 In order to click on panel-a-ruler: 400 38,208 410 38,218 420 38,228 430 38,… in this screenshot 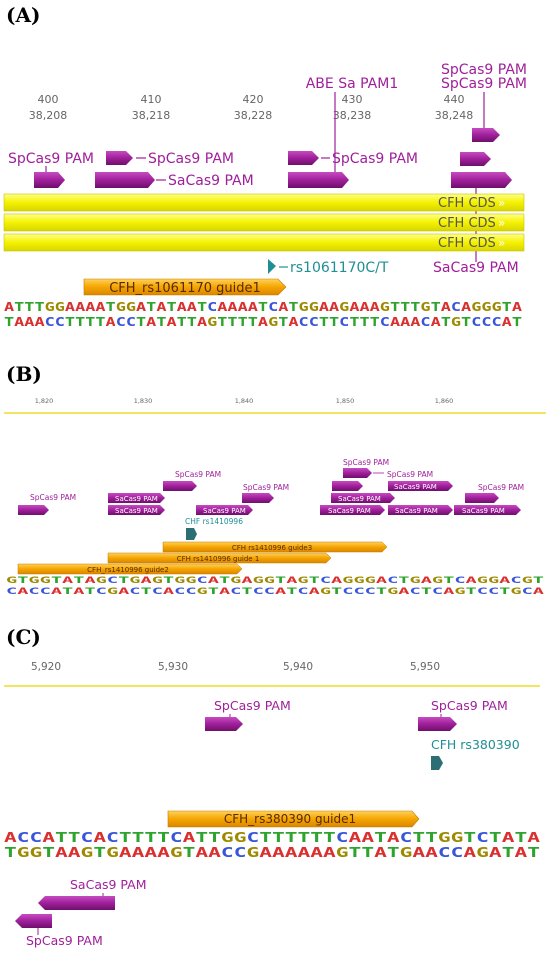, I will do `click(251, 107)`.